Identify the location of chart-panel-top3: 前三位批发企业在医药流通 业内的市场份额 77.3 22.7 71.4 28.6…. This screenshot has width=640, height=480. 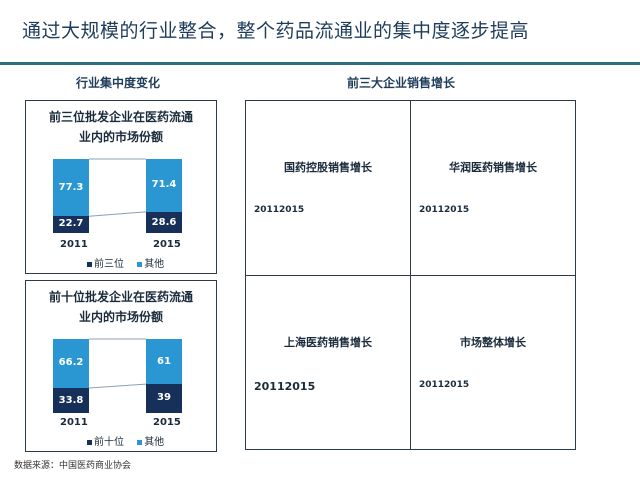
(121, 187).